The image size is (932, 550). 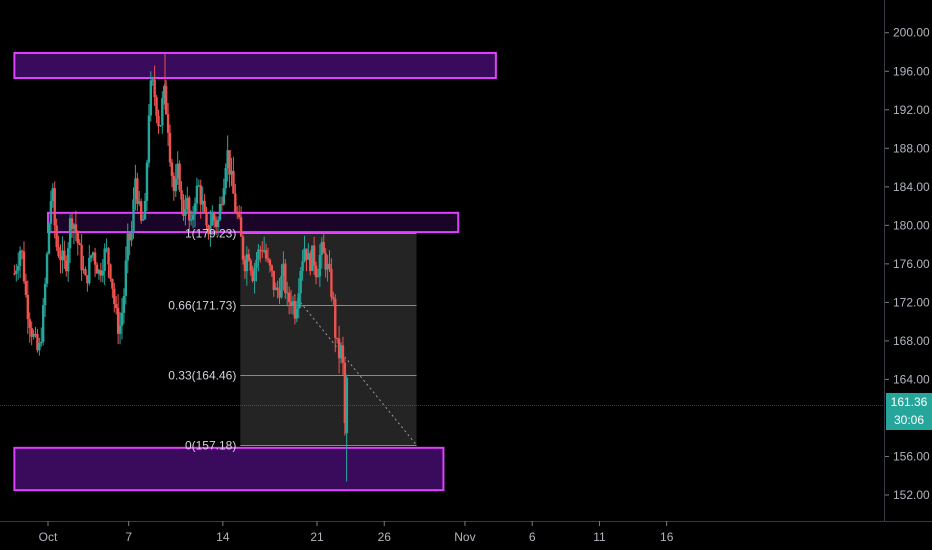 What do you see at coordinates (229, 469) in the screenshot?
I see `support-zone` at bounding box center [229, 469].